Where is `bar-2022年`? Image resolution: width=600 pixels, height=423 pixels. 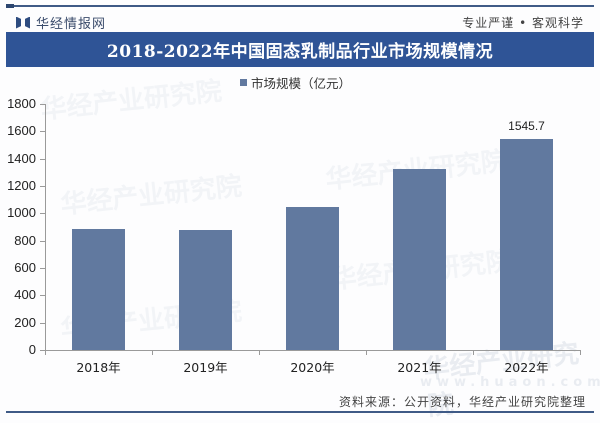
bar-2022年 is located at coordinates (526, 244).